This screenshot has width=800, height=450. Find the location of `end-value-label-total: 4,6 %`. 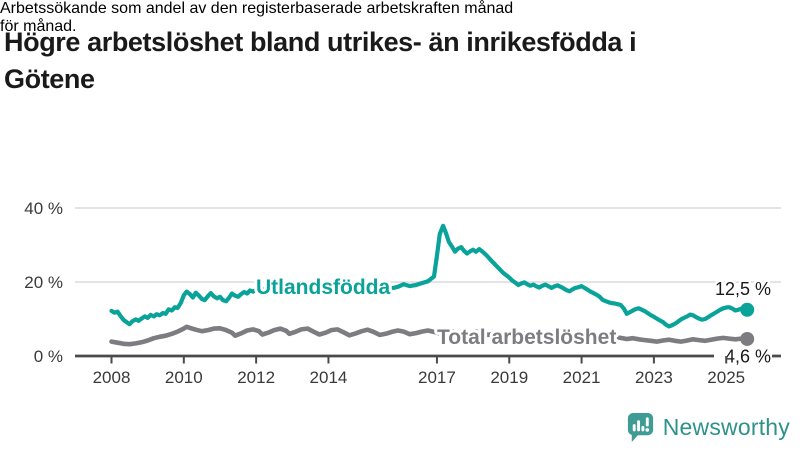

end-value-label-total: 4,6 % is located at coordinates (748, 357).